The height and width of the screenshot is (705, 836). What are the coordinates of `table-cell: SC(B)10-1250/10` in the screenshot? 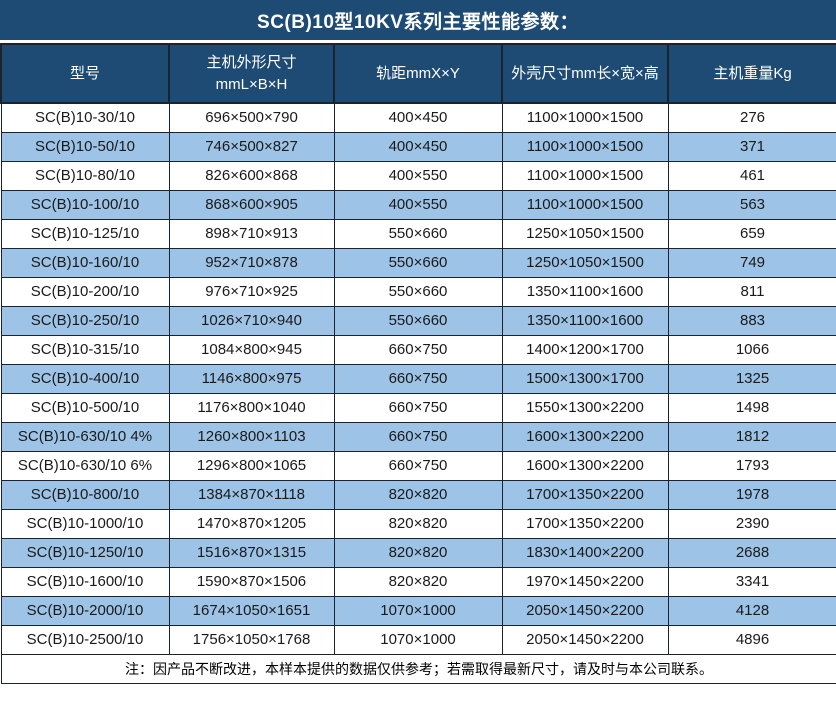 It's located at (85, 552).